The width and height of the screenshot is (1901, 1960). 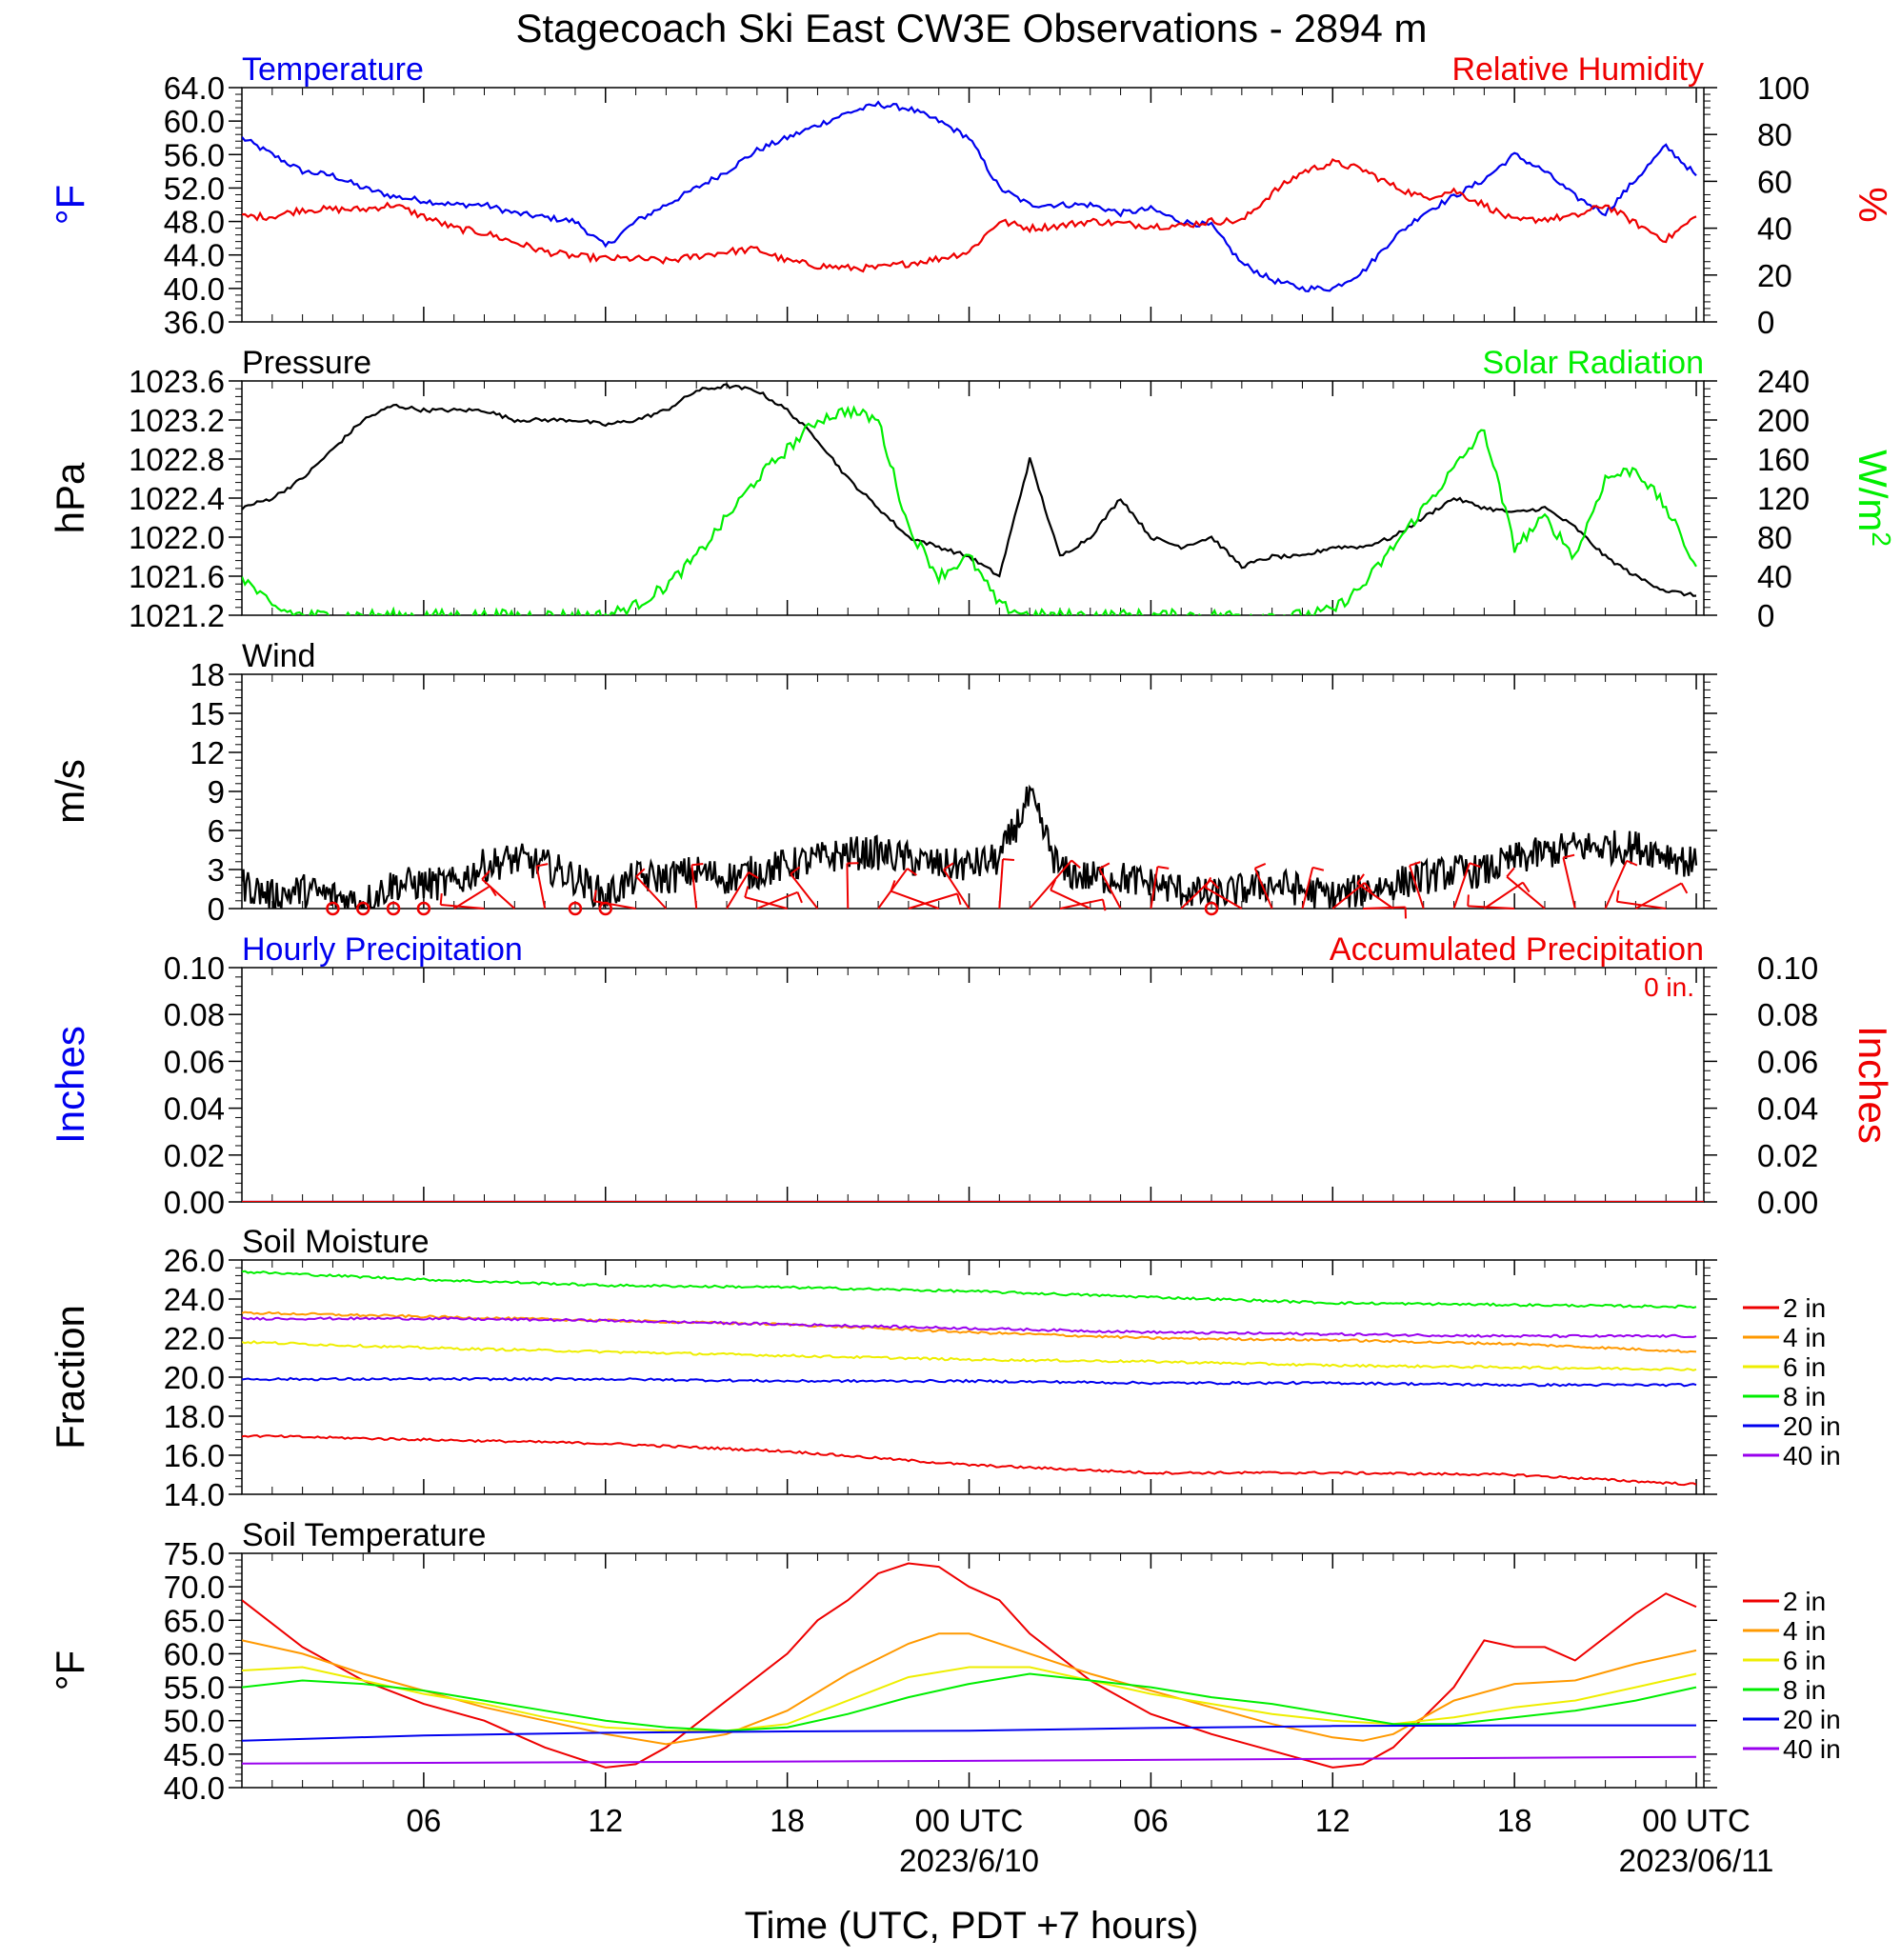 I want to click on legend-label: 40 in, so click(x=1812, y=1749).